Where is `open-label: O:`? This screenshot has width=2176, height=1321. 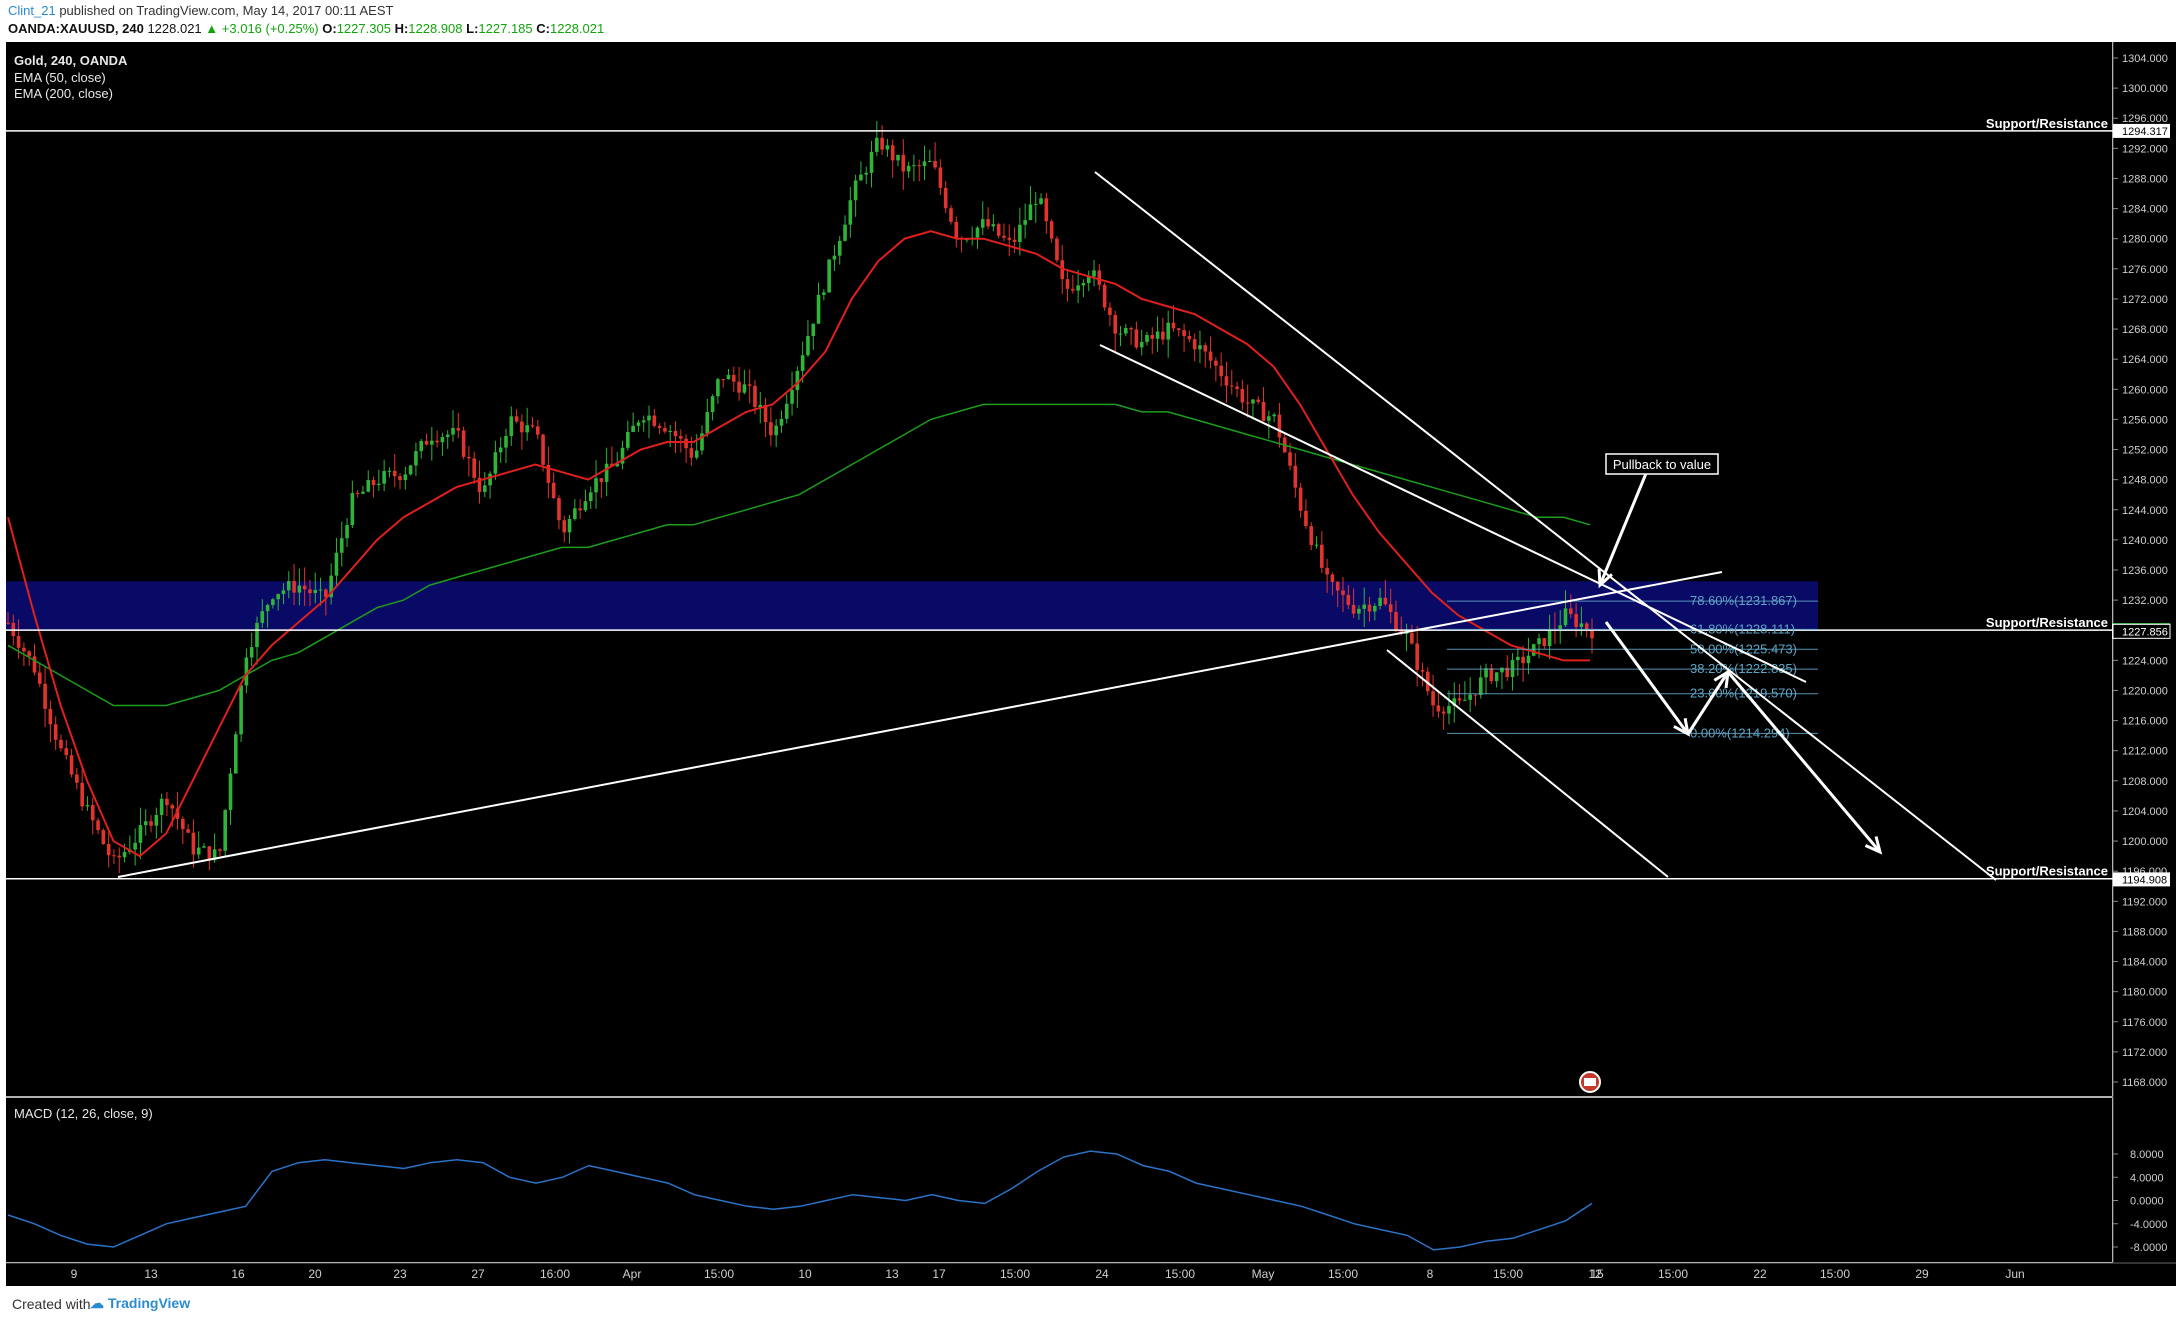
open-label: O: is located at coordinates (329, 28).